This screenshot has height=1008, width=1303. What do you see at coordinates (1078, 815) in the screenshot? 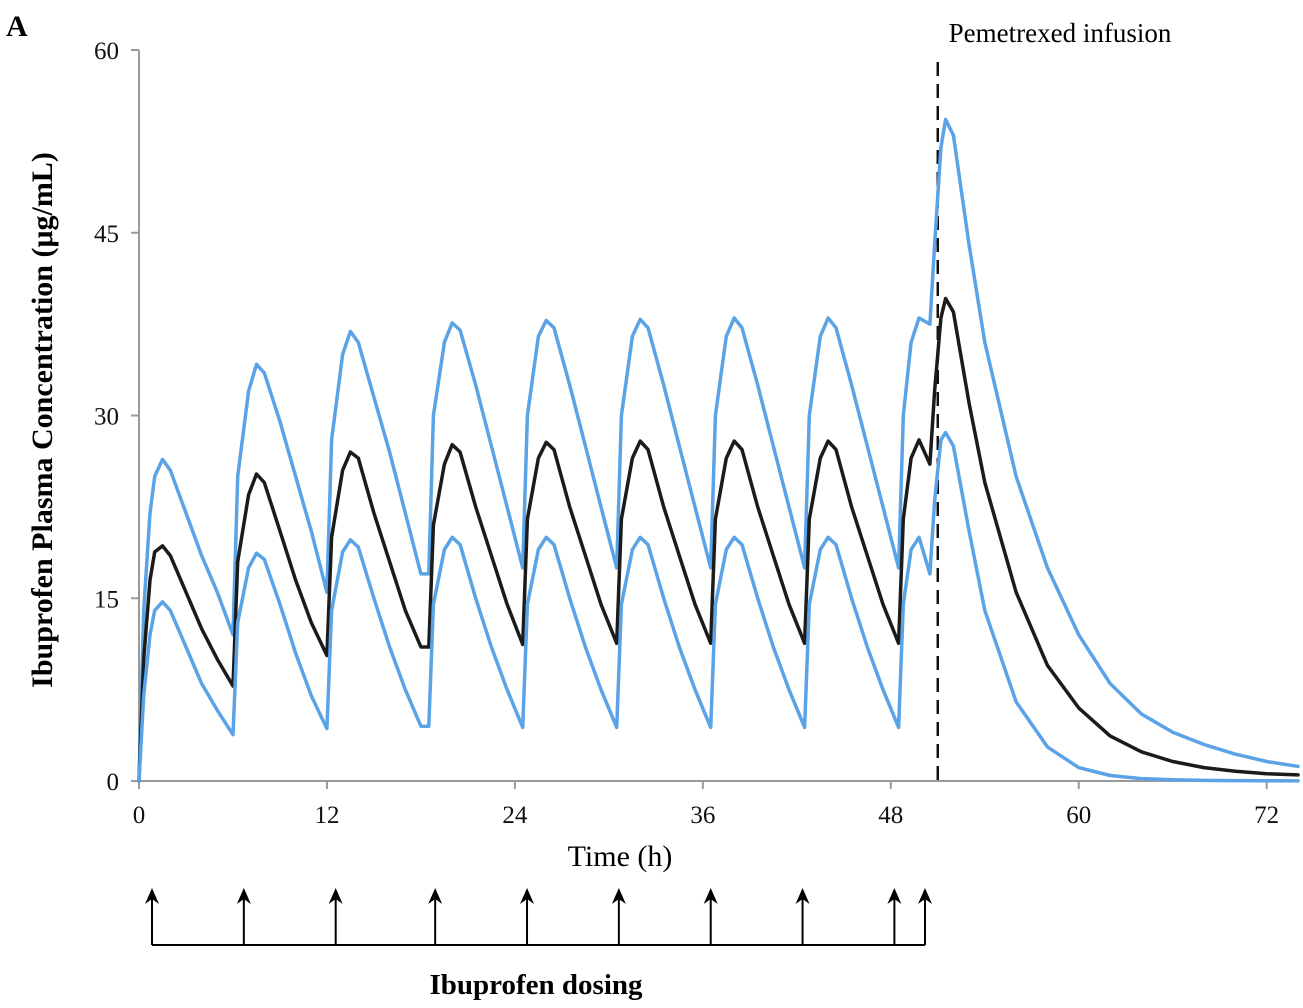
I see `x-tick-label: 60` at bounding box center [1078, 815].